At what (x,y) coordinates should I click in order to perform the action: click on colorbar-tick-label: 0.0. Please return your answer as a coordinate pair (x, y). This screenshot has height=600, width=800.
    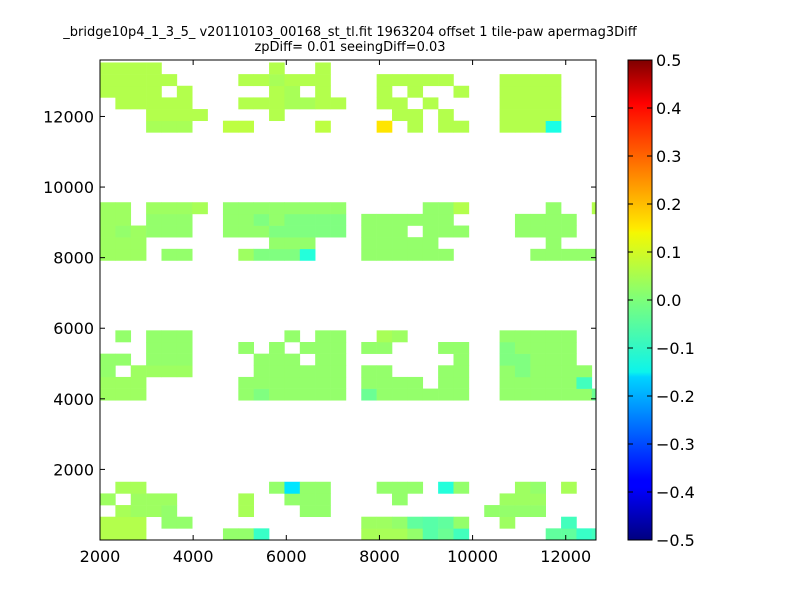
    Looking at the image, I should click on (668, 300).